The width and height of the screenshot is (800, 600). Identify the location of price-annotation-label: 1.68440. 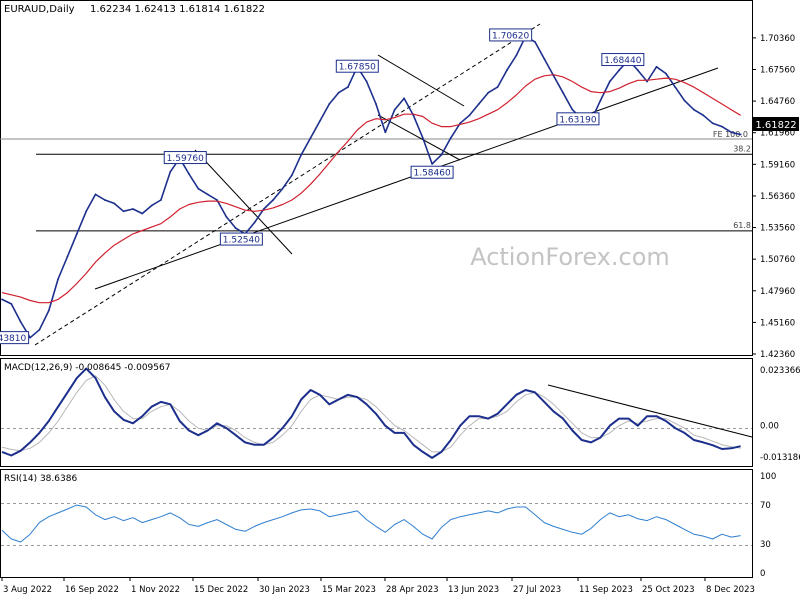
(622, 61).